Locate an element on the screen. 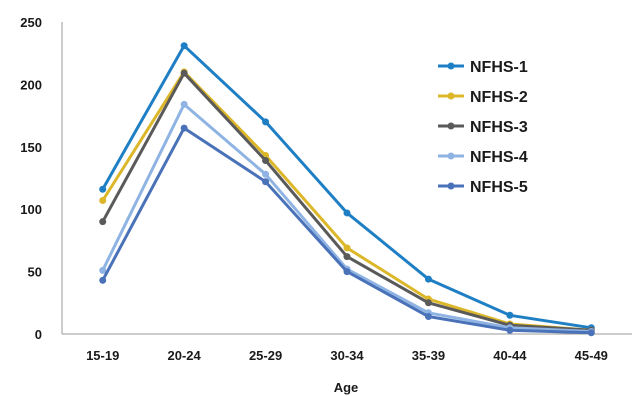 This screenshot has height=396, width=639. legend: NFHS-1 NFHS-2 NFHS-3 NFHS-4 NFHS-5 is located at coordinates (483, 127).